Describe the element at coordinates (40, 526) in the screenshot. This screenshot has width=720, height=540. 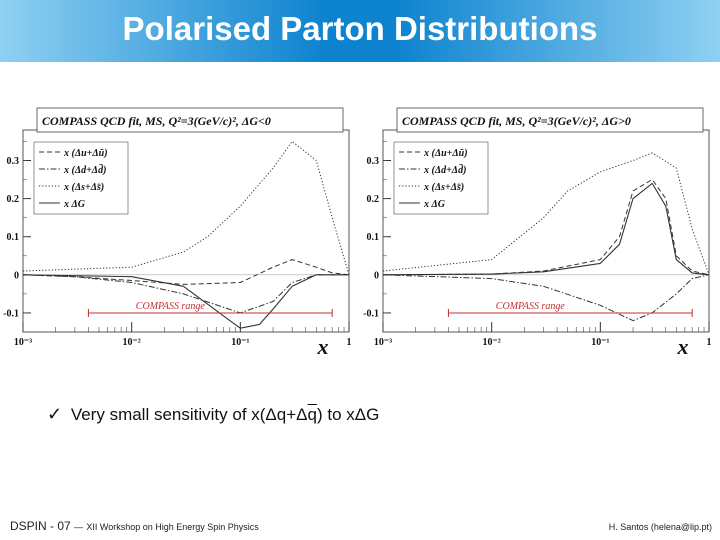
I see `footer-conference-name: DSPIN - 07` at that location.